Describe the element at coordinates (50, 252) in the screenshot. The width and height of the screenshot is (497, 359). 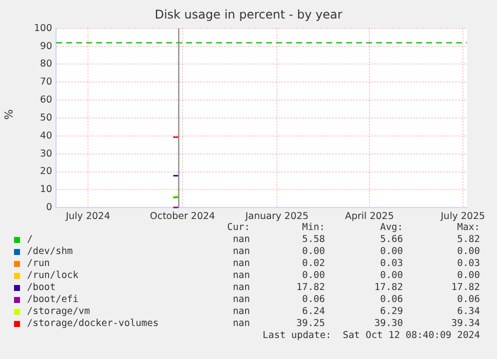
I see `legend-label: /dev/shm` at that location.